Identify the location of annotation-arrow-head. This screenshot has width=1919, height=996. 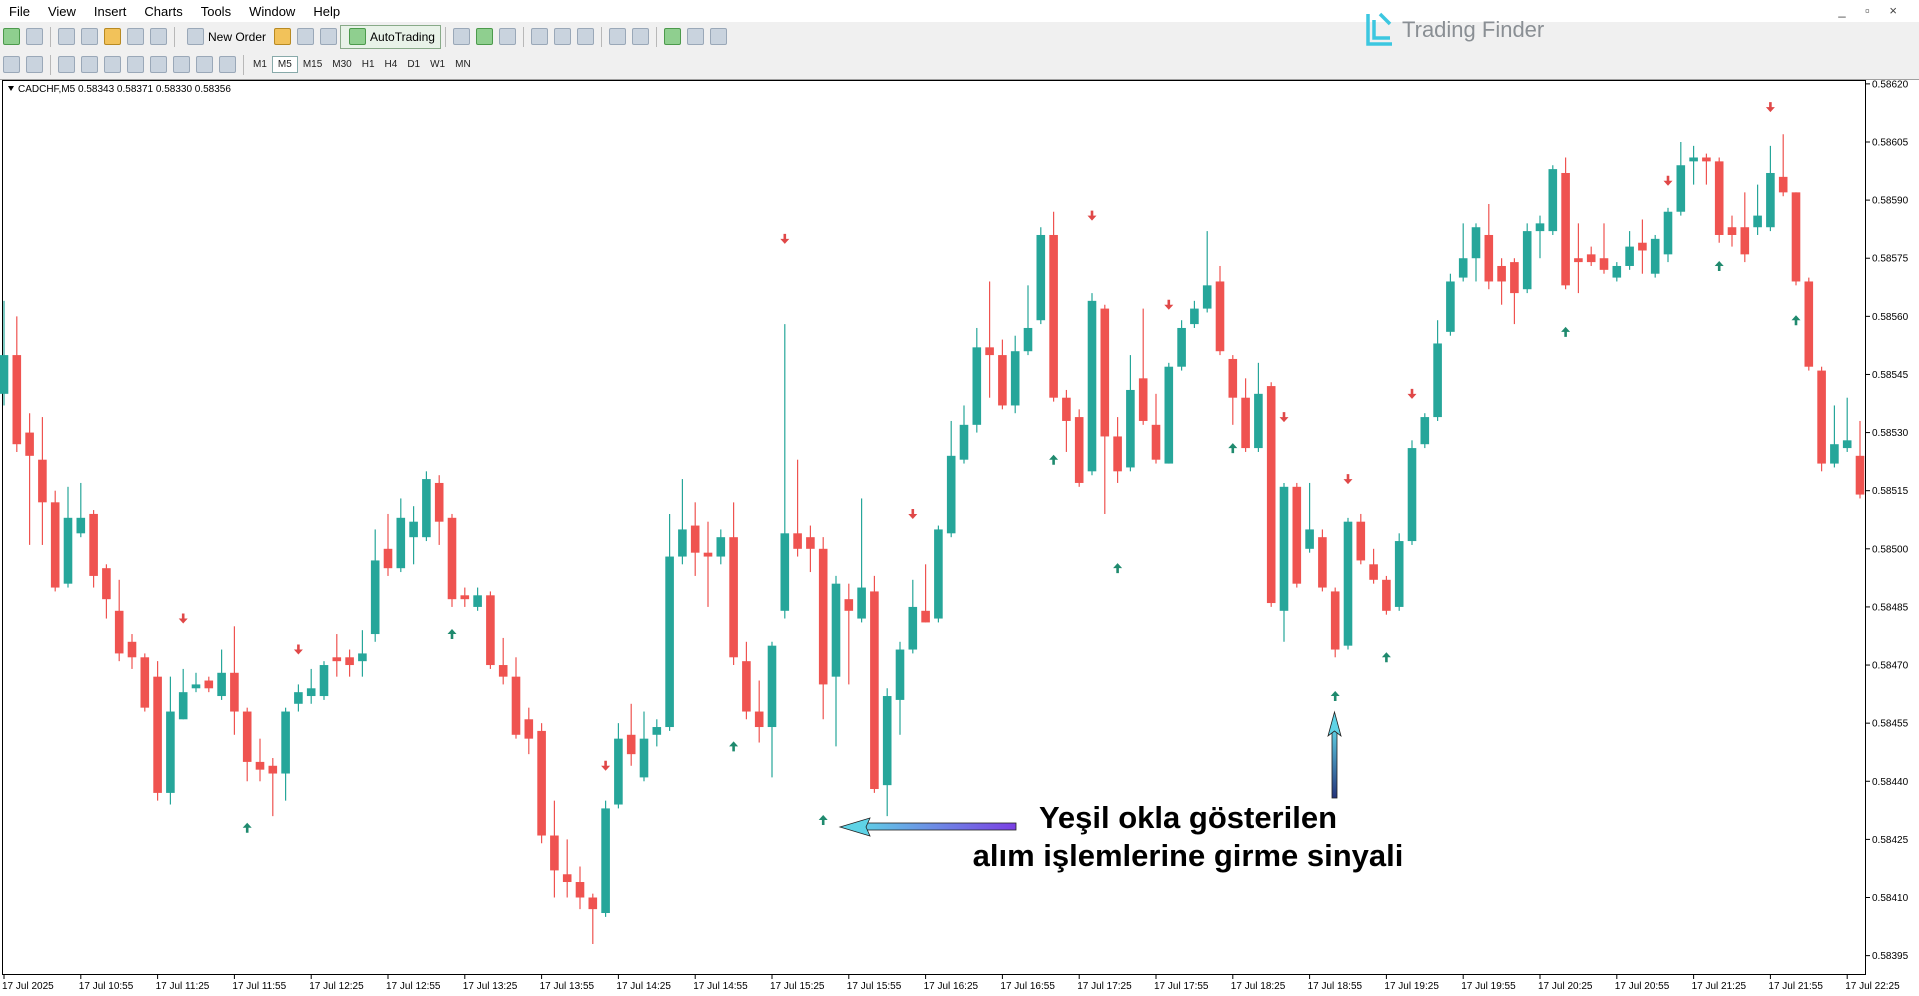
(1334, 724).